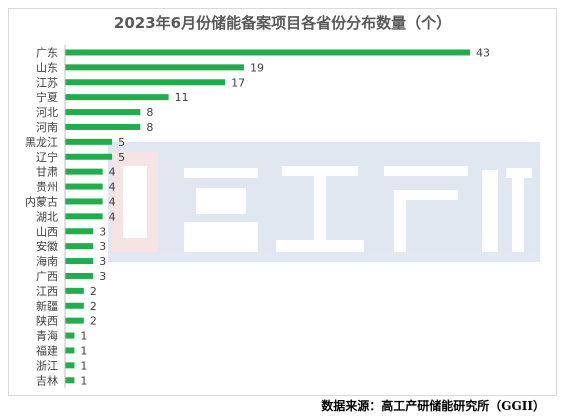 This screenshot has width=565, height=420. I want to click on chart-title: 2023年6月份储能备案项目各省份分布数量（个）, so click(282, 23).